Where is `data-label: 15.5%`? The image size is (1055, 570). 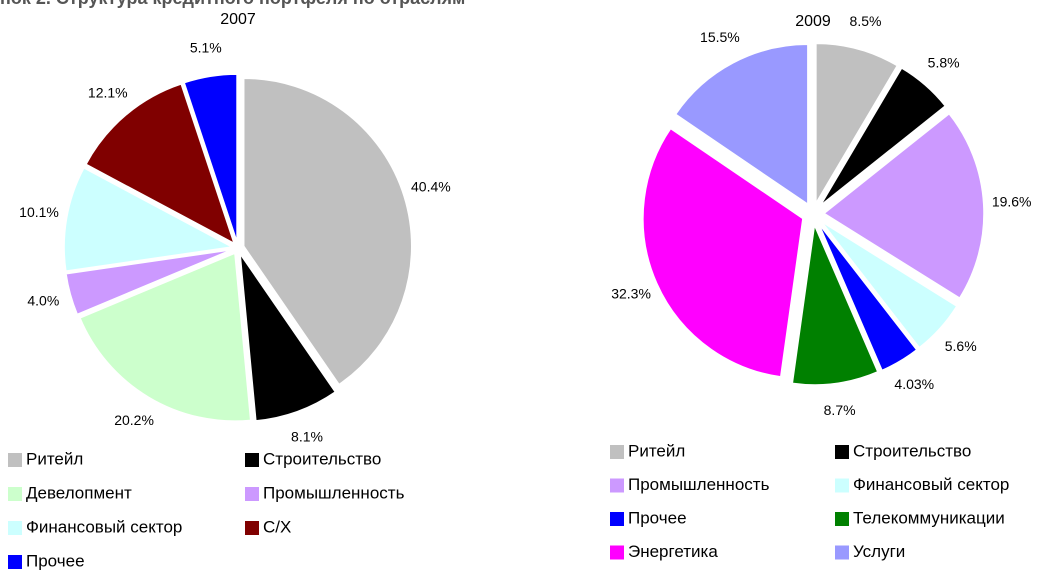
data-label: 15.5% is located at coordinates (720, 37).